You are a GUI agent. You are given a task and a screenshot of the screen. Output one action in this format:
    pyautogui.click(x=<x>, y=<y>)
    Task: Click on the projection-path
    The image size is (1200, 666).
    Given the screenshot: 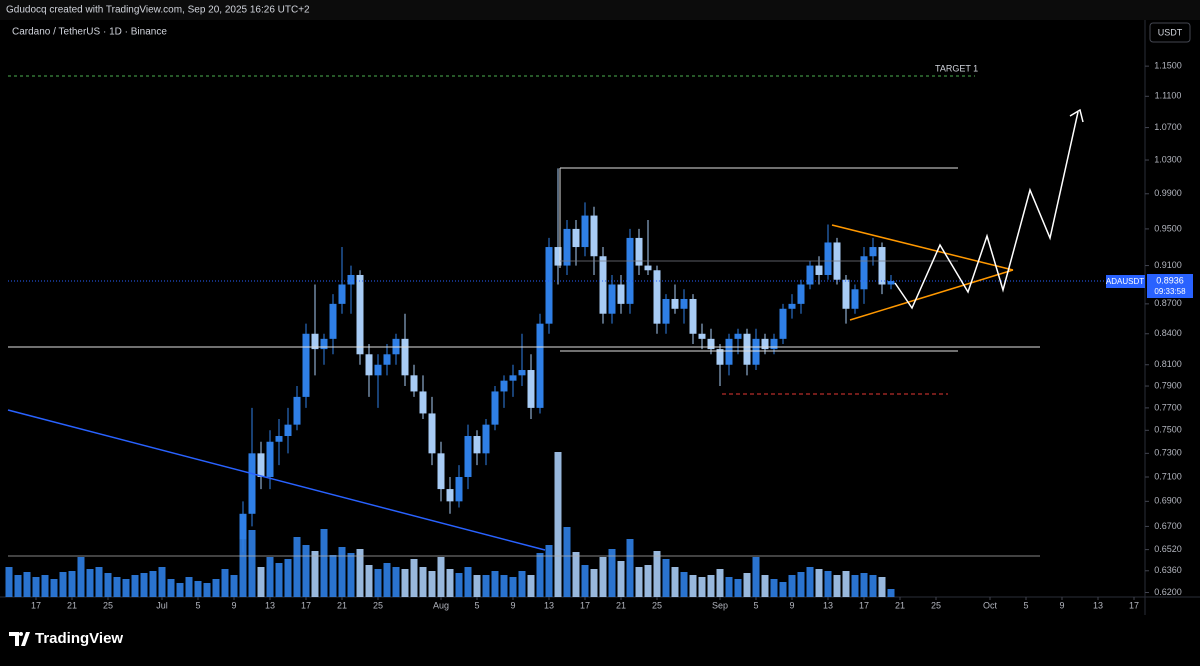 What is the action you would take?
    pyautogui.click(x=986, y=210)
    